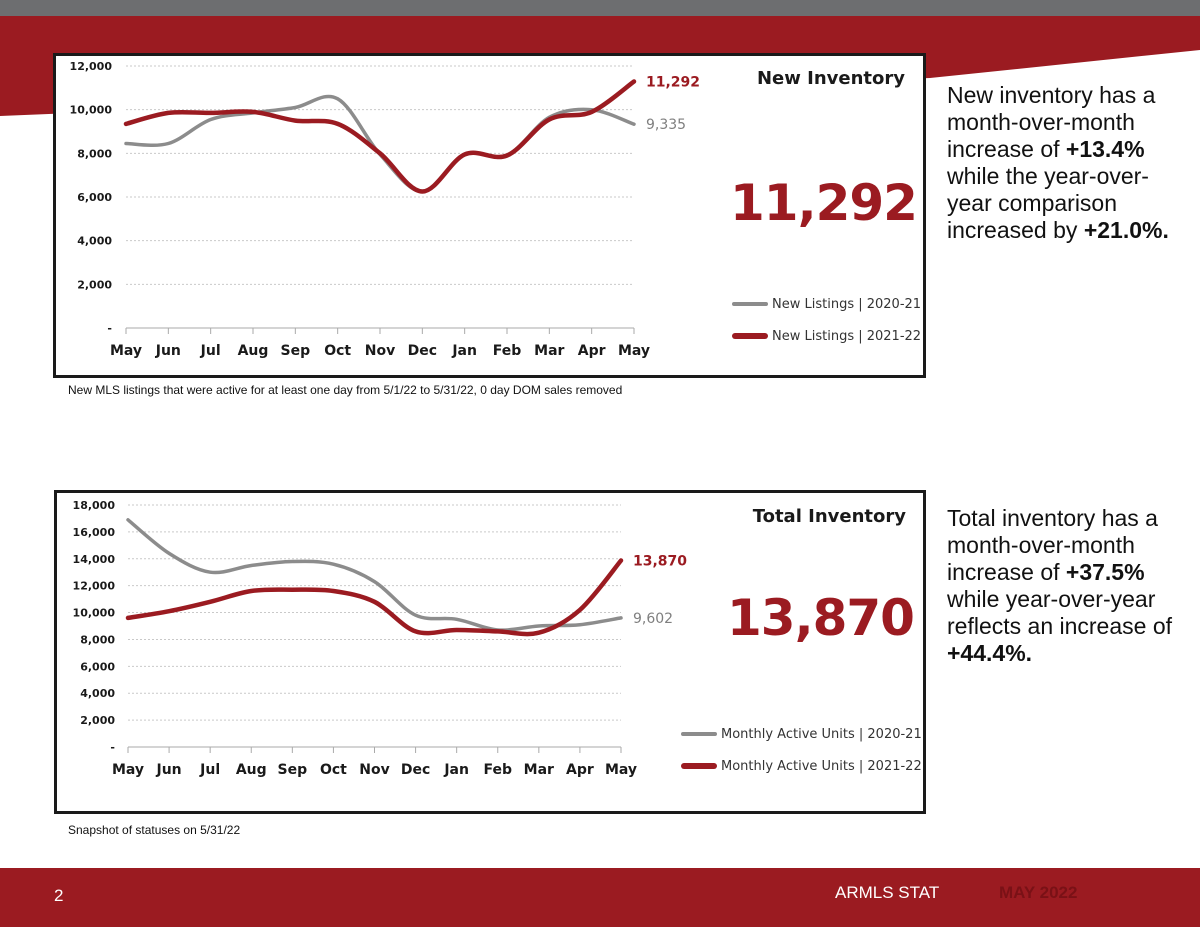 This screenshot has height=927, width=1200. Describe the element at coordinates (829, 516) in the screenshot. I see `chart-title: Total Inventory` at that location.